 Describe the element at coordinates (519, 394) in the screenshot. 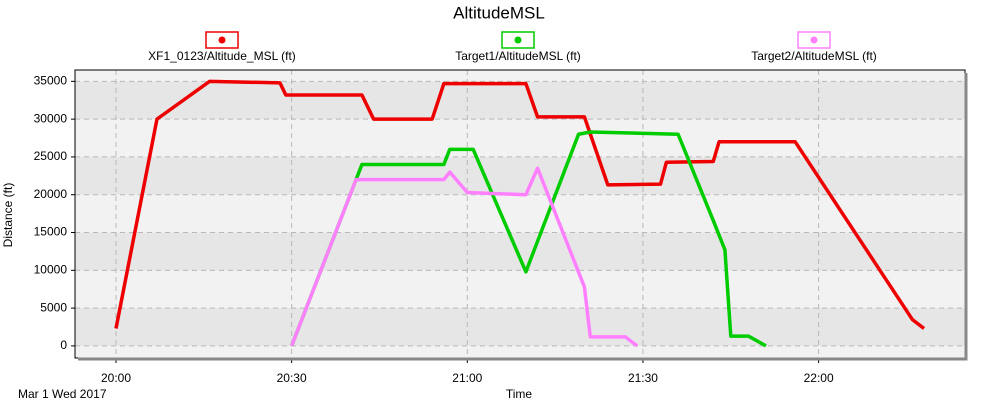

I see `x-axis-label: Time` at that location.